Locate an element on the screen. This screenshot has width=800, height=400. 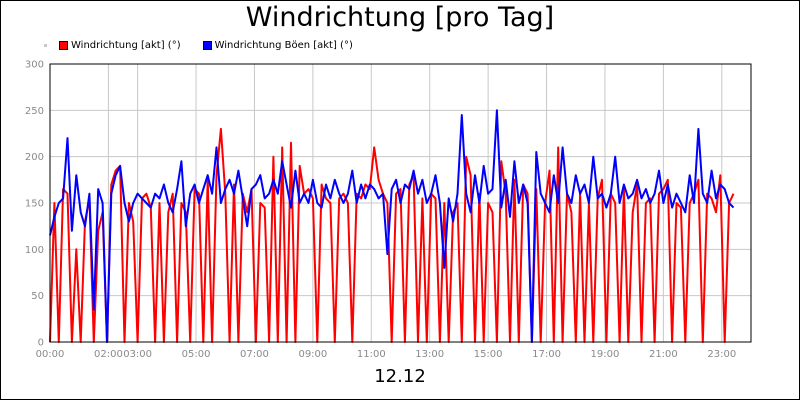
legend-entry-windrichtung-boeen: Windrichtung Böen [akt] (°) is located at coordinates (277, 45).